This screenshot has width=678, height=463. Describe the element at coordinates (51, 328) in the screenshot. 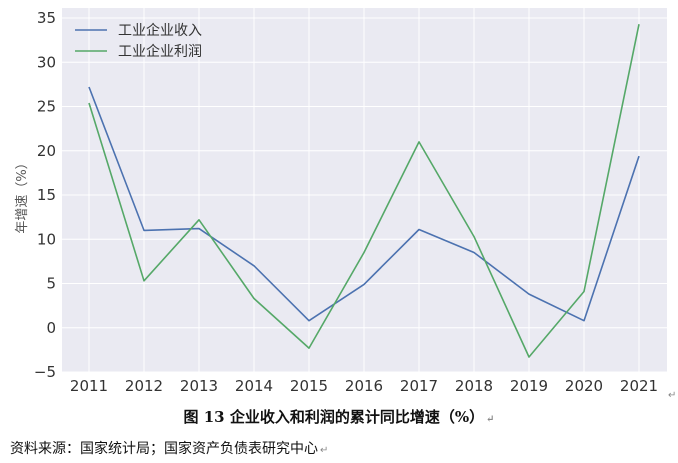

I see `y-tick-label: 0` at that location.